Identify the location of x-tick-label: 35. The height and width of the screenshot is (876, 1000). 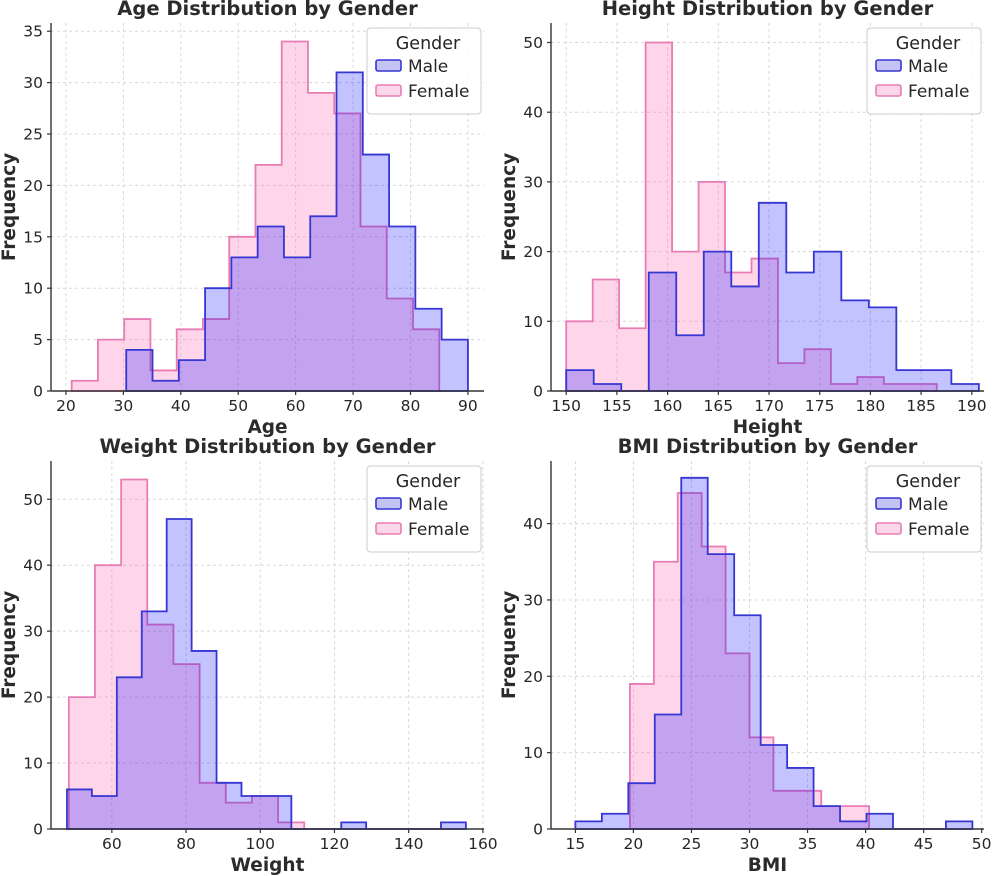
(808, 844).